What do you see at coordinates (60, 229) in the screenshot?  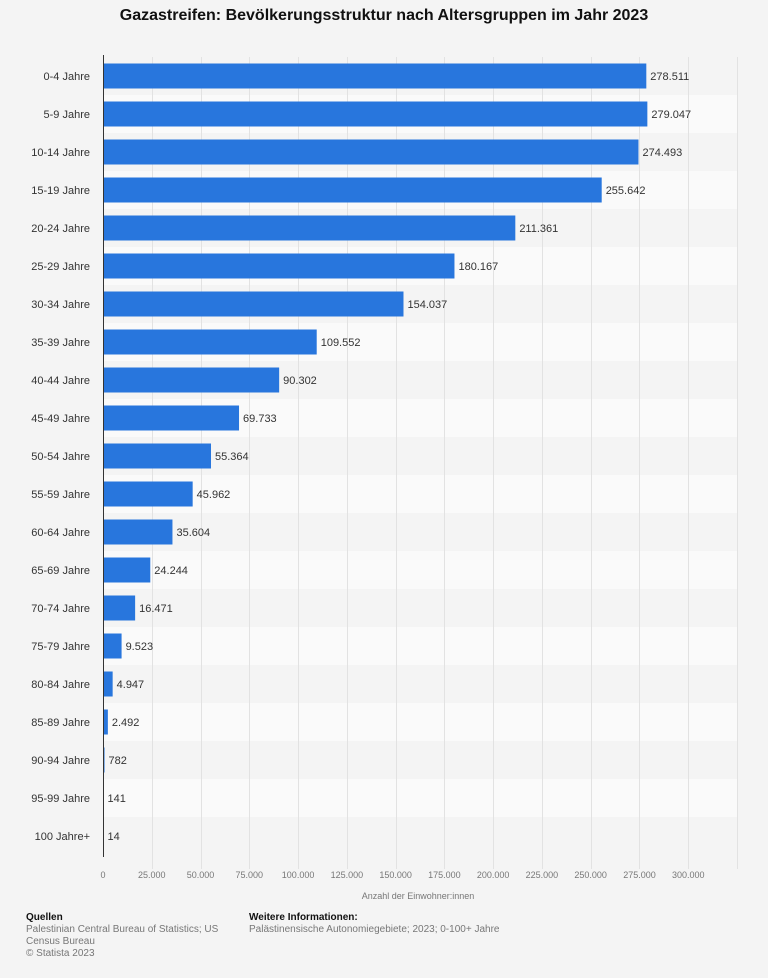 I see `category-label: 20-24 Jahre` at bounding box center [60, 229].